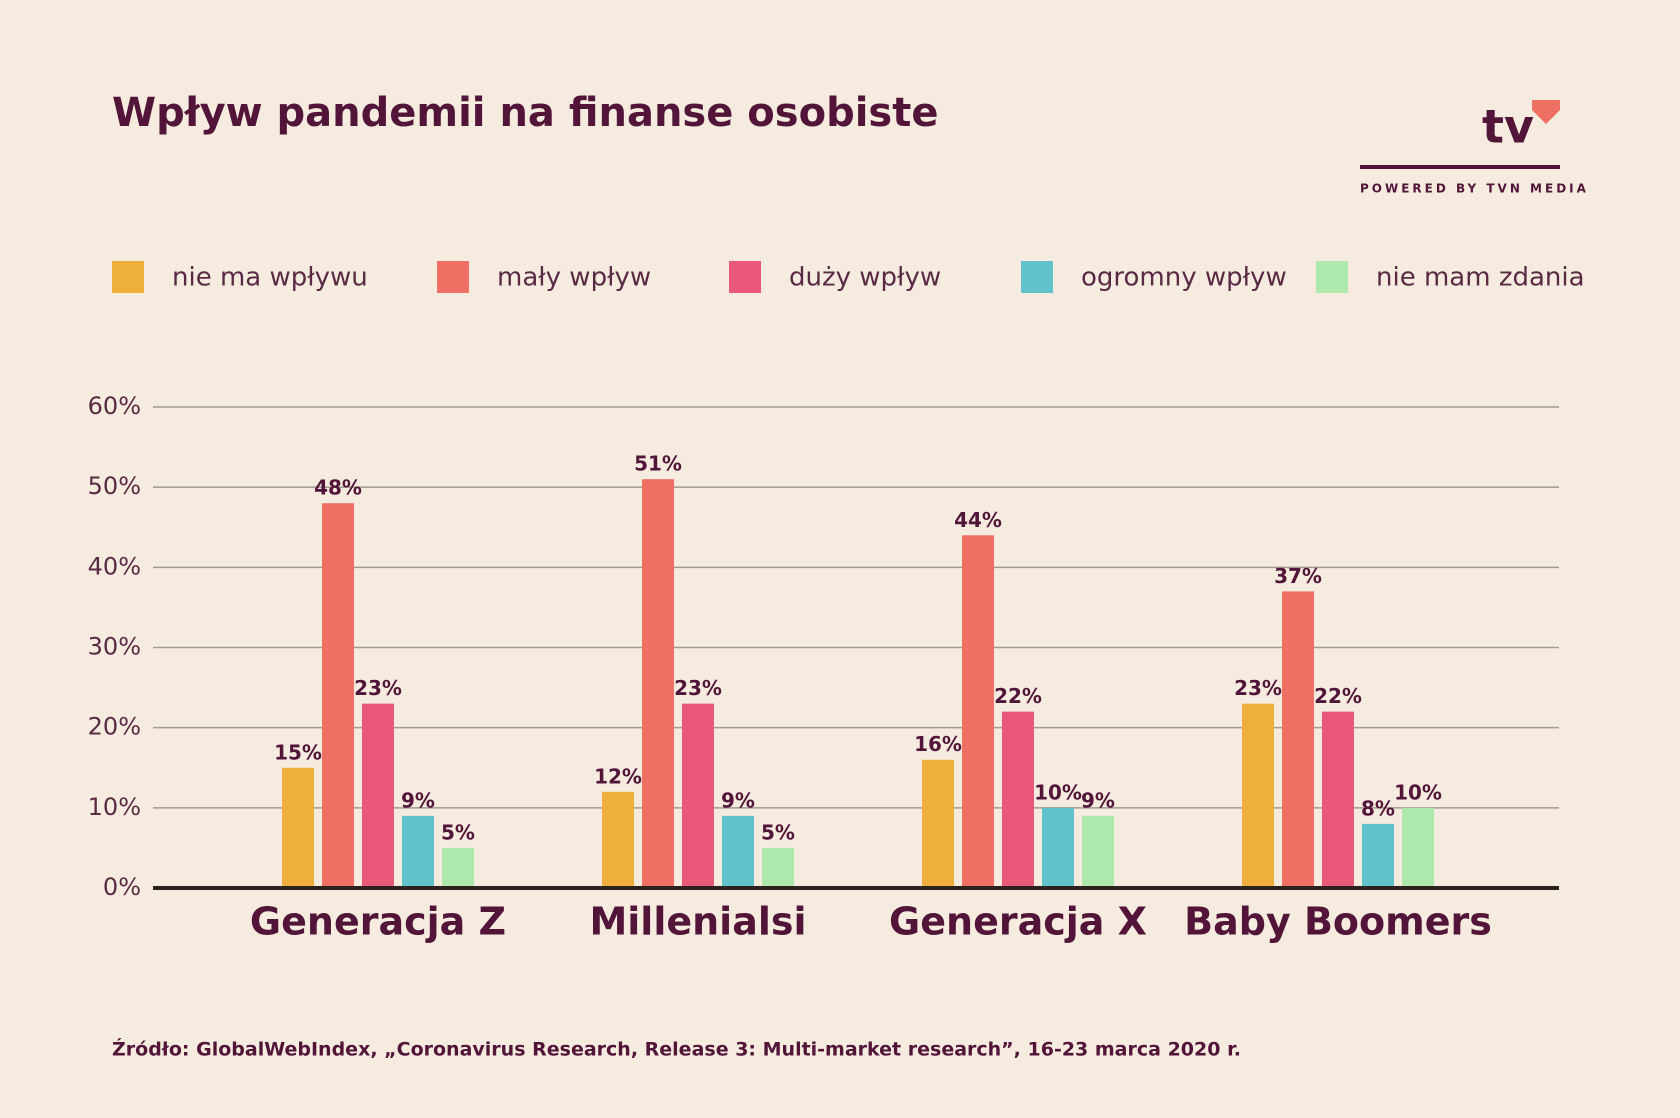  Describe the element at coordinates (338, 488) in the screenshot. I see `value-label: 48%` at that location.